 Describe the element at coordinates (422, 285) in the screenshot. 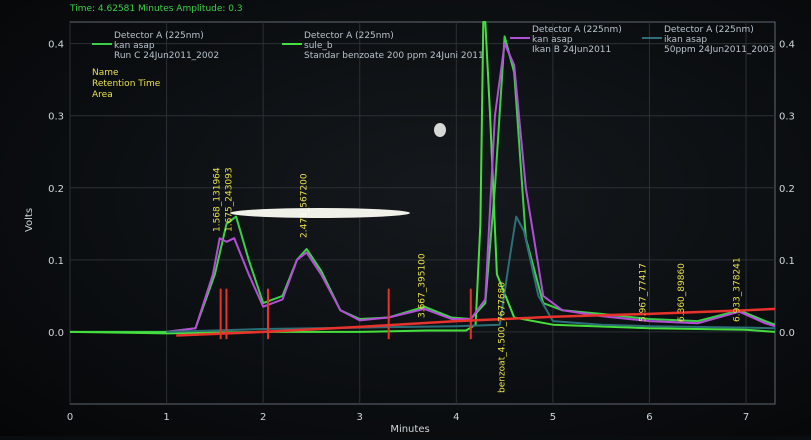

I see `peak-label: 3.667_395100` at that location.